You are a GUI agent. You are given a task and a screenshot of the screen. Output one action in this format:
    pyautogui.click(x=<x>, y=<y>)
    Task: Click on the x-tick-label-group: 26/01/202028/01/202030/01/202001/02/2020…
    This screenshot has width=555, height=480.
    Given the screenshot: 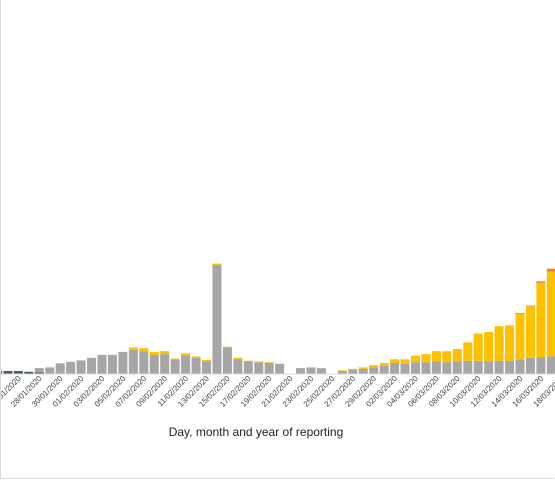 What is the action you would take?
    pyautogui.click(x=278, y=391)
    